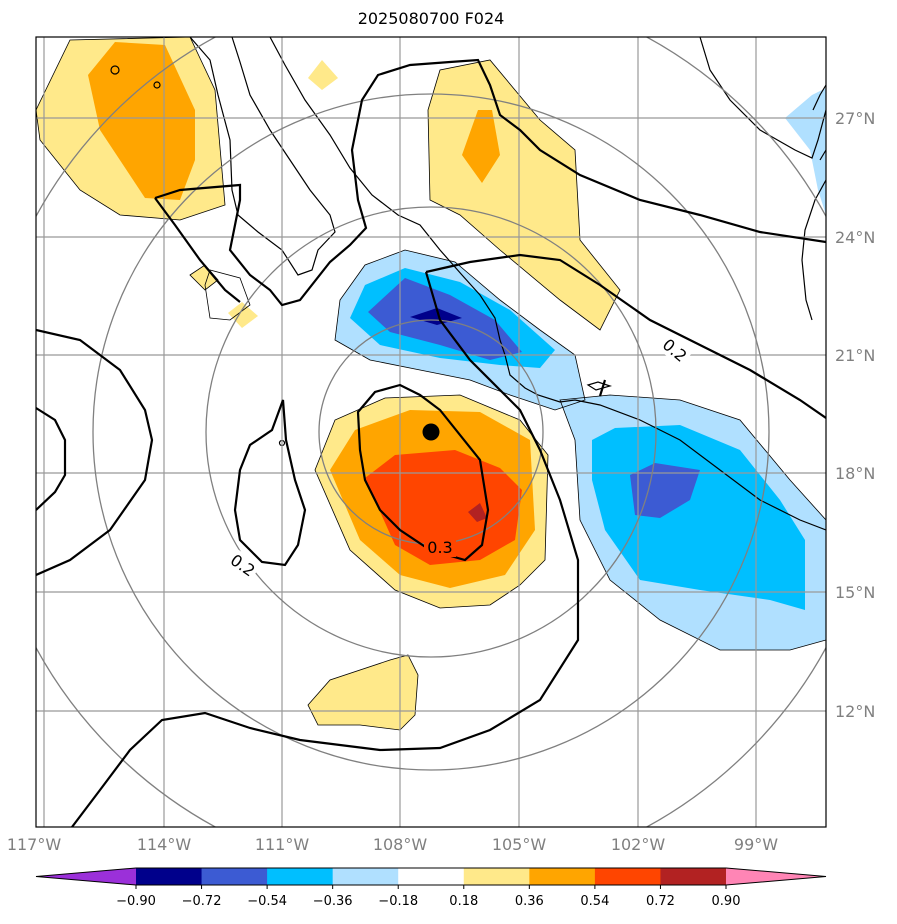 This screenshot has height=924, width=897. I want to click on lon-label: 105°W, so click(519, 844).